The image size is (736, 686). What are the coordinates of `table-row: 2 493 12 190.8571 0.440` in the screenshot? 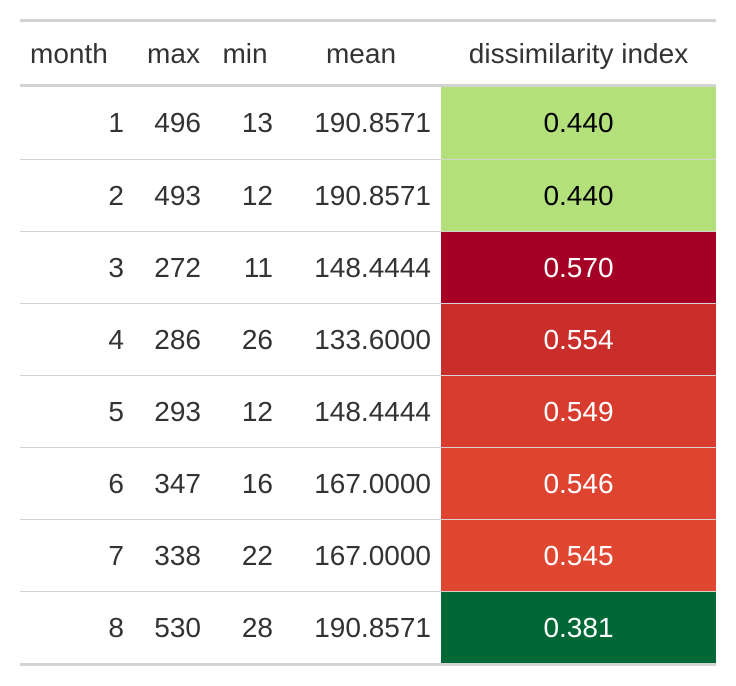 It's located at (368, 195).